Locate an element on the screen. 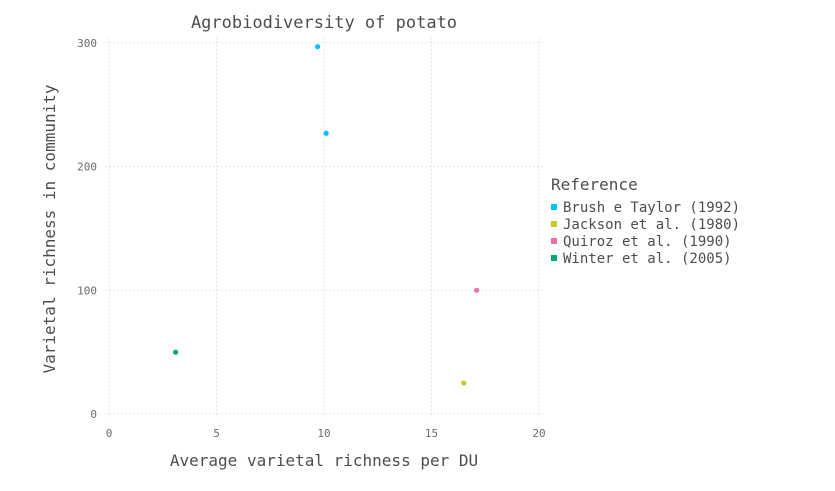 The width and height of the screenshot is (835, 491). x-tick-label: 15 is located at coordinates (431, 433).